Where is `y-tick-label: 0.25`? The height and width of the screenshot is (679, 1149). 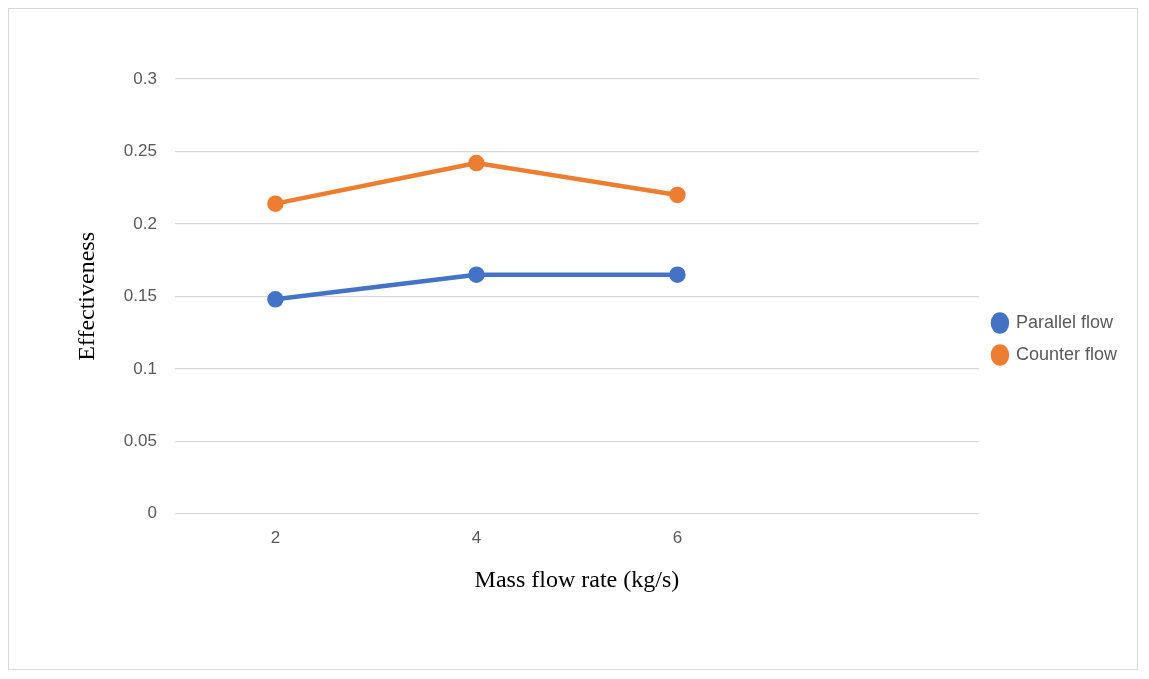 y-tick-label: 0.25 is located at coordinates (140, 151).